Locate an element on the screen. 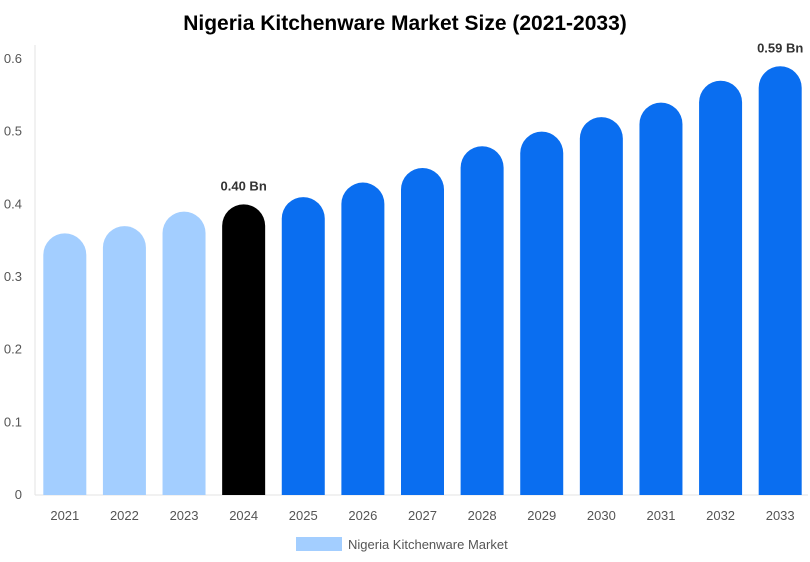 The width and height of the screenshot is (810, 562). bar-2029 is located at coordinates (542, 313).